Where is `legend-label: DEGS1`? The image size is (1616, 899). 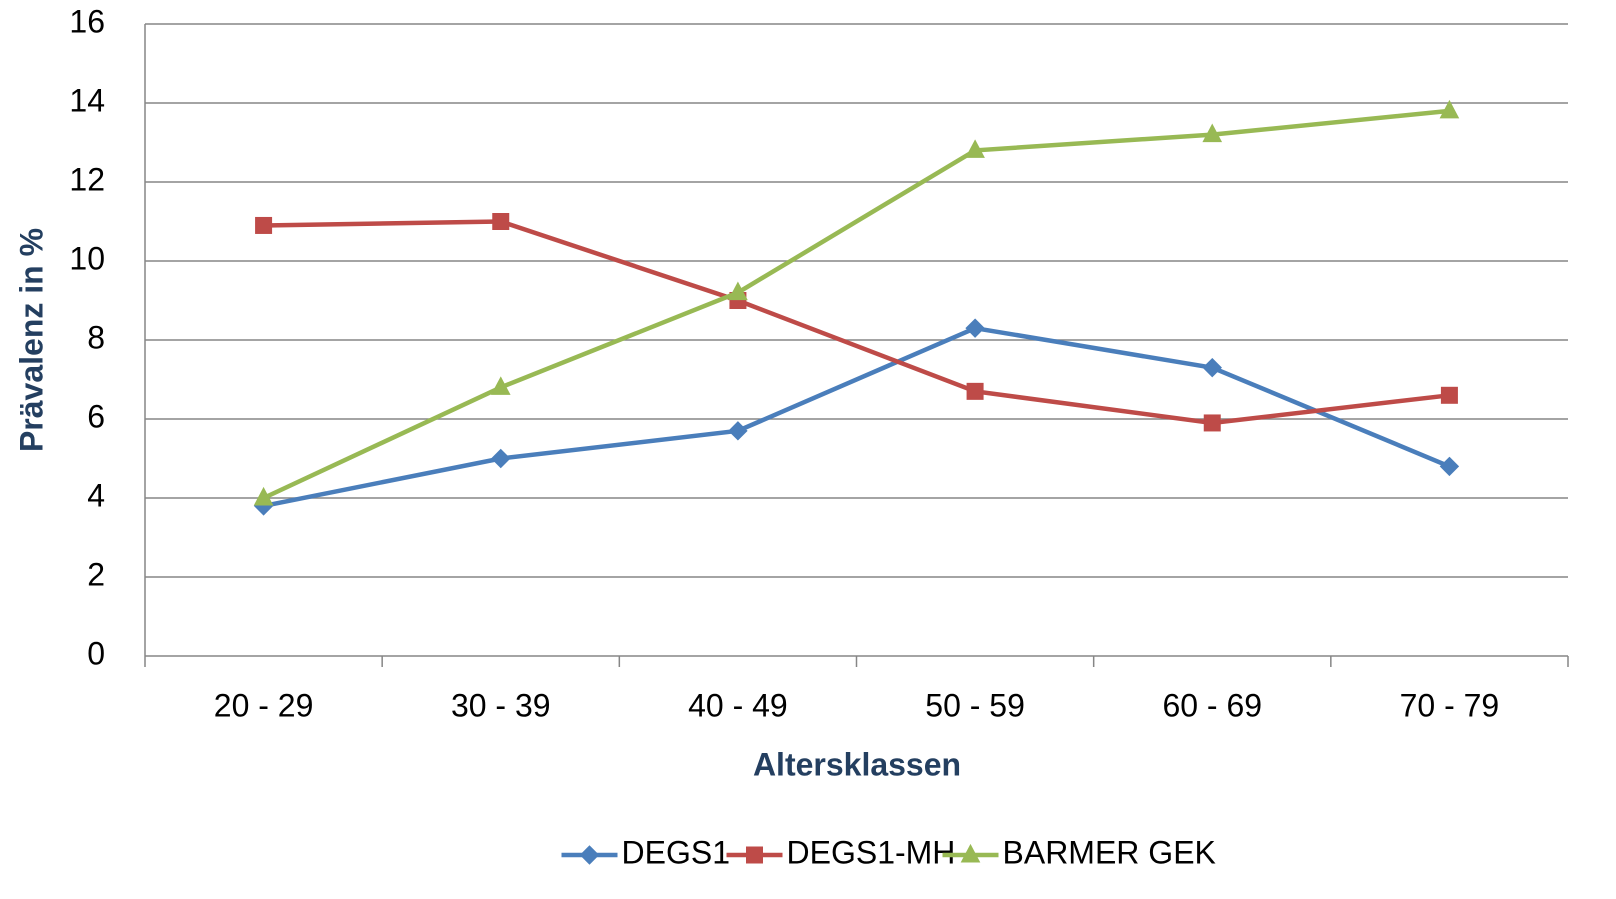
legend-label: DEGS1 is located at coordinates (676, 852).